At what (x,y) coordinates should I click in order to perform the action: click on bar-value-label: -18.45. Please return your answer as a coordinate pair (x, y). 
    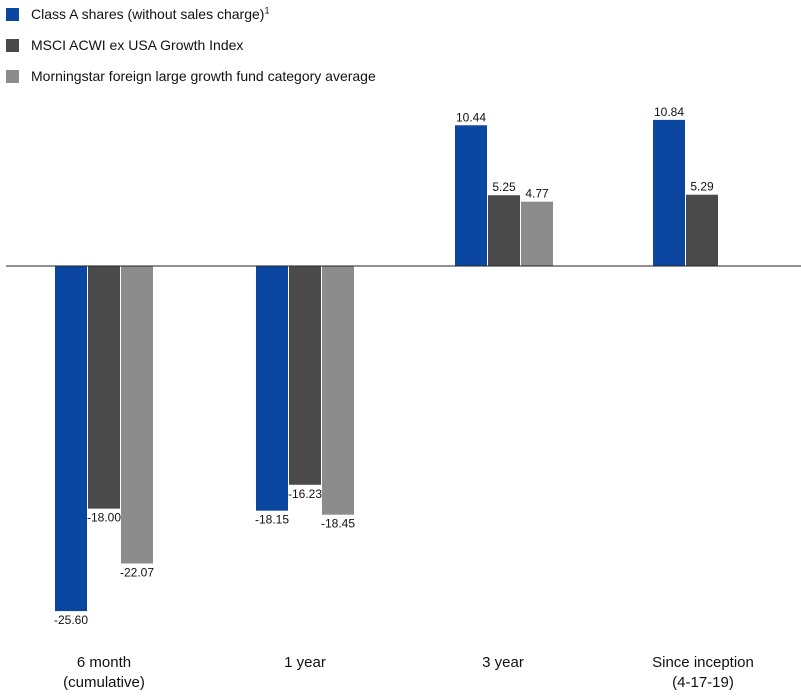
    Looking at the image, I should click on (338, 524).